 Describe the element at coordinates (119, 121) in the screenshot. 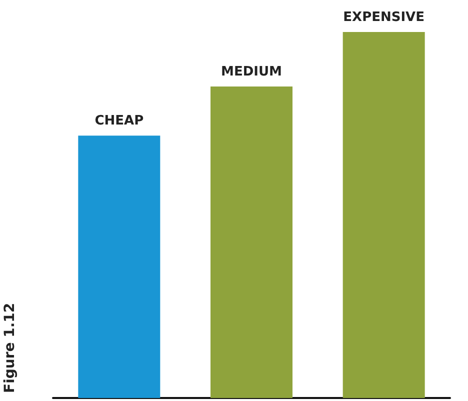

I see `x-tick-label: CHEAP` at that location.